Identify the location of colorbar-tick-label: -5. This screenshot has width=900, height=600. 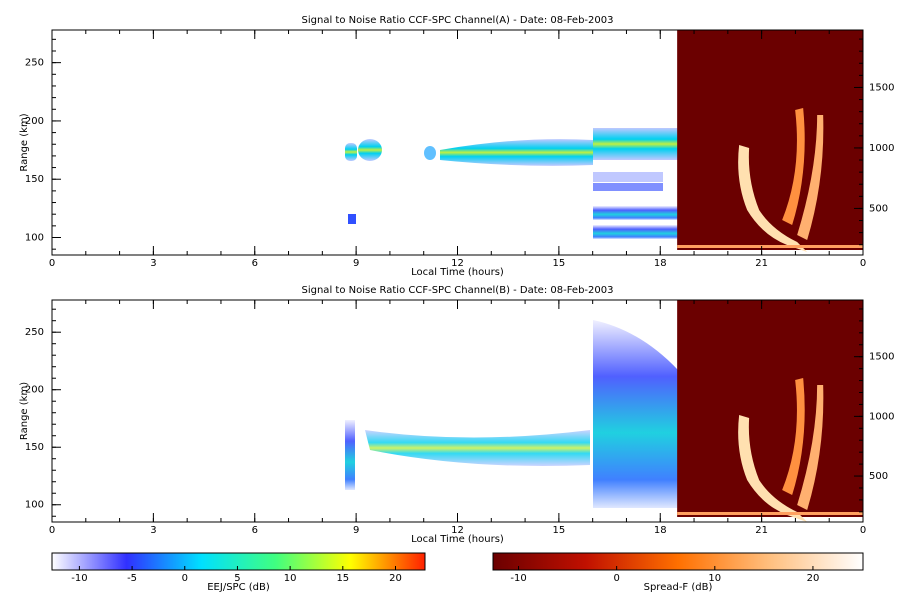
(132, 578).